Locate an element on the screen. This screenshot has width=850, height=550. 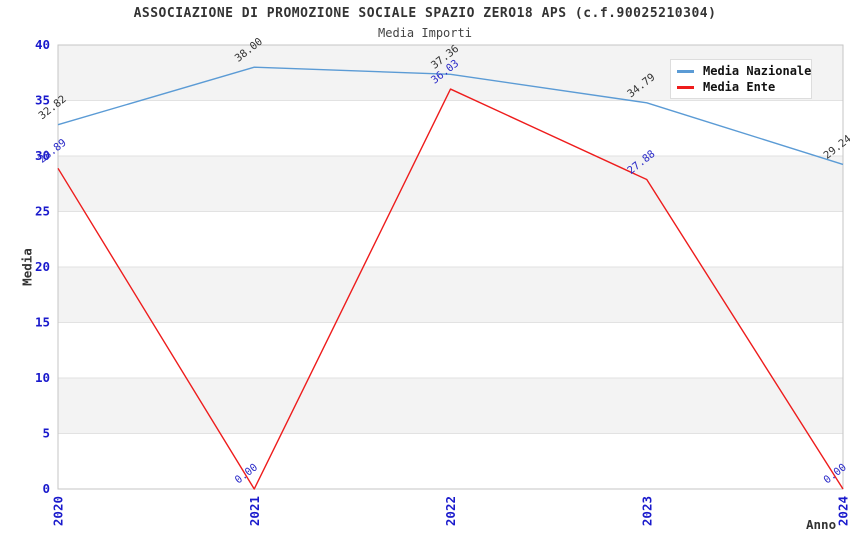
y-tick-label: 0 is located at coordinates (46, 488).